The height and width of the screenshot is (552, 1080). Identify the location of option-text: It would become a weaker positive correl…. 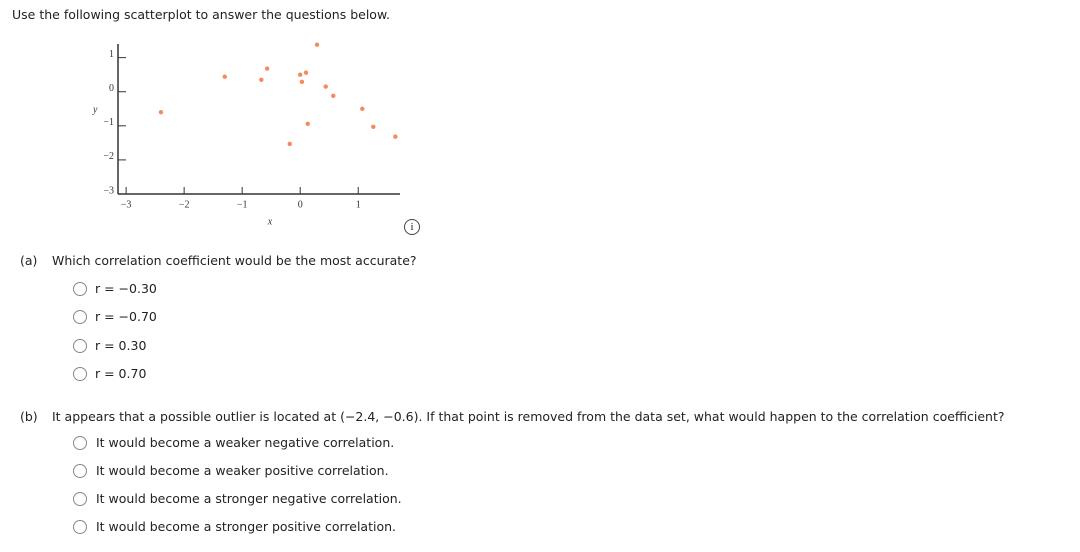
(242, 470).